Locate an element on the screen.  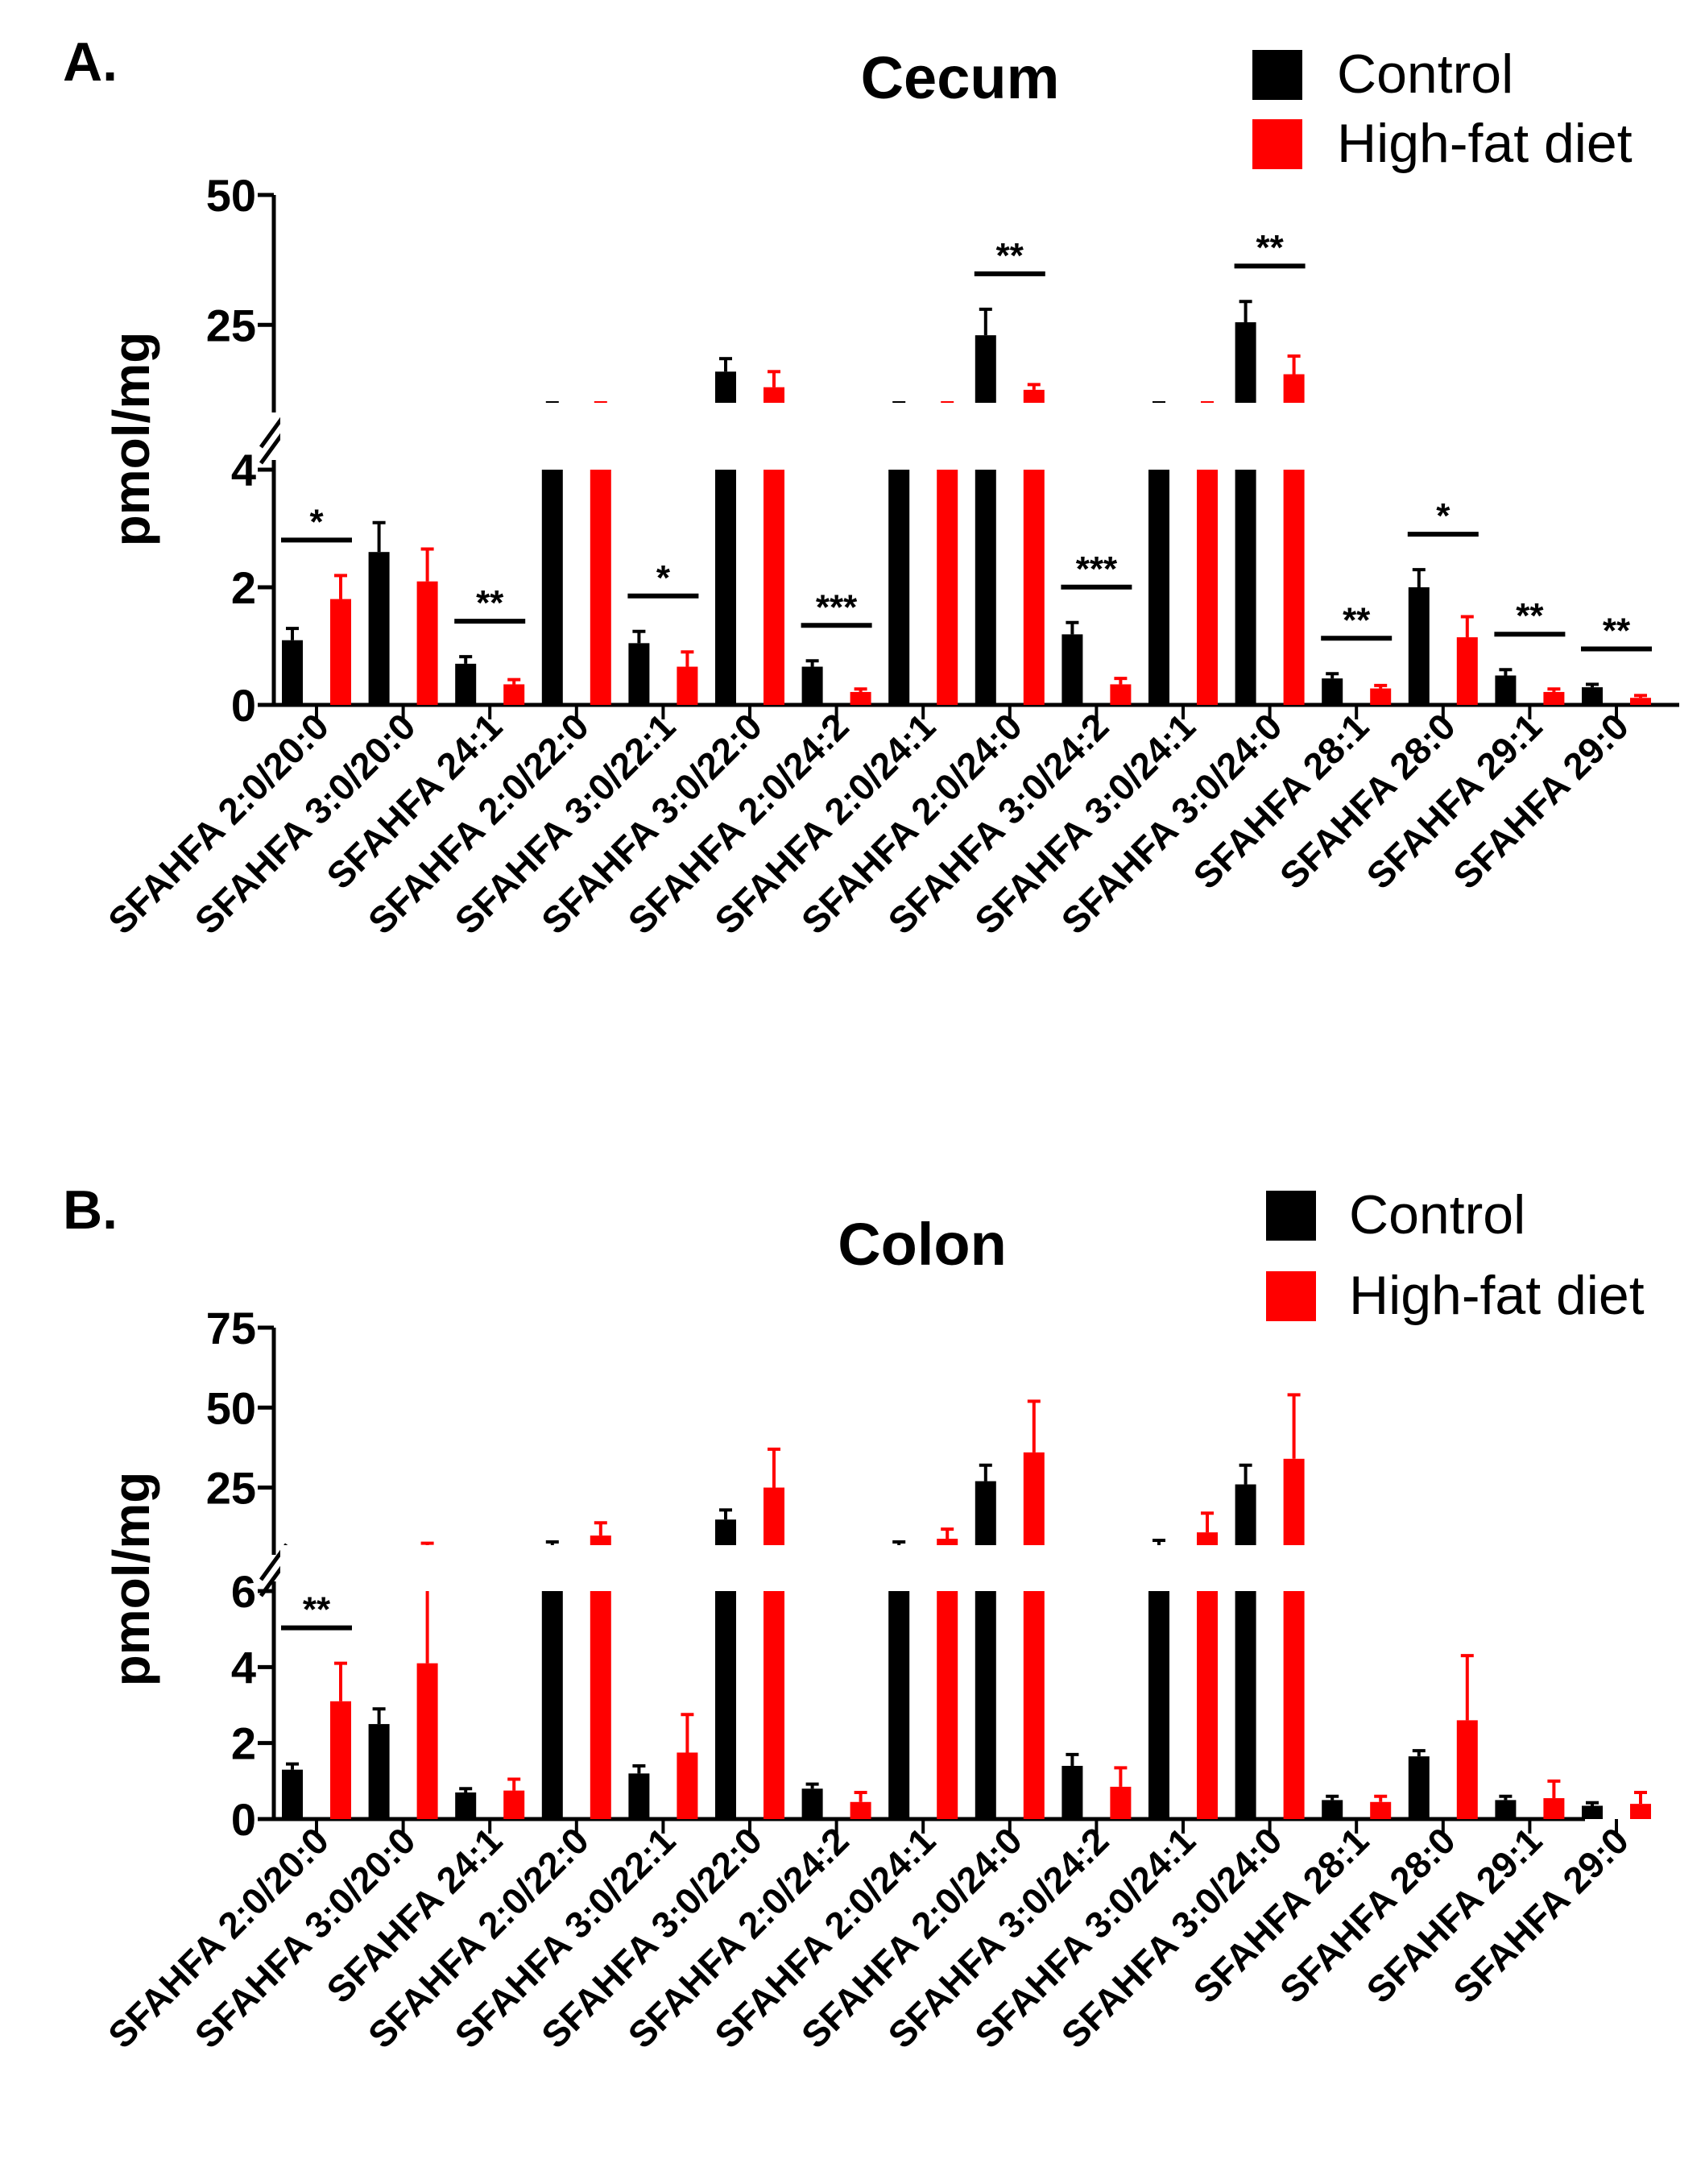
y-tick-label: 4 is located at coordinates (244, 470).